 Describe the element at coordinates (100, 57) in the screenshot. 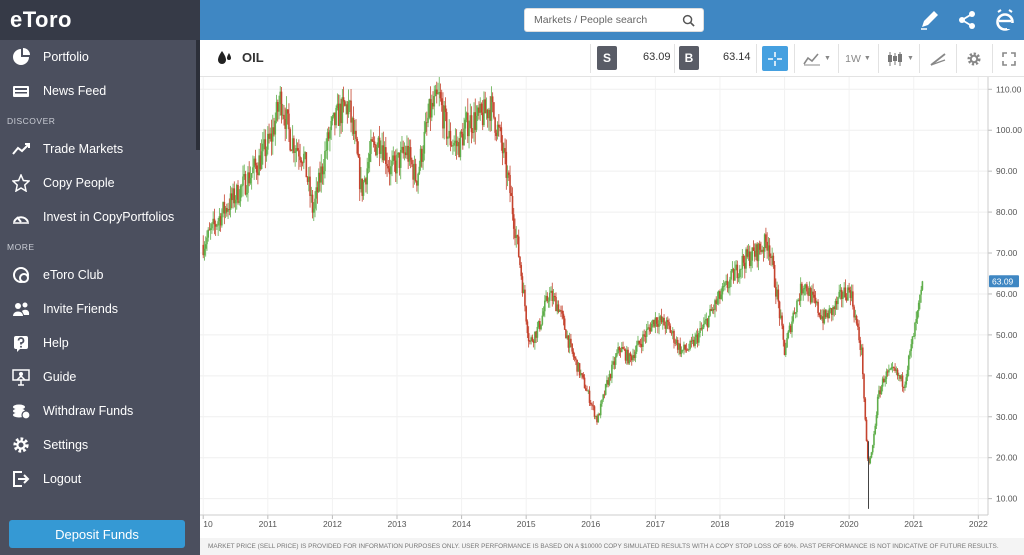

I see `sidebar-item-portfolio: Portfolio` at that location.